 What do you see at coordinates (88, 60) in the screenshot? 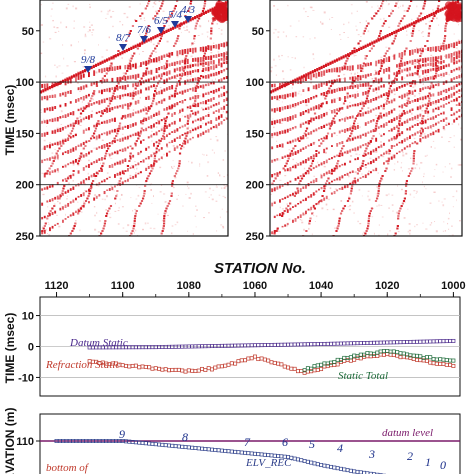
I see `first-break-label: 9/8` at bounding box center [88, 60].